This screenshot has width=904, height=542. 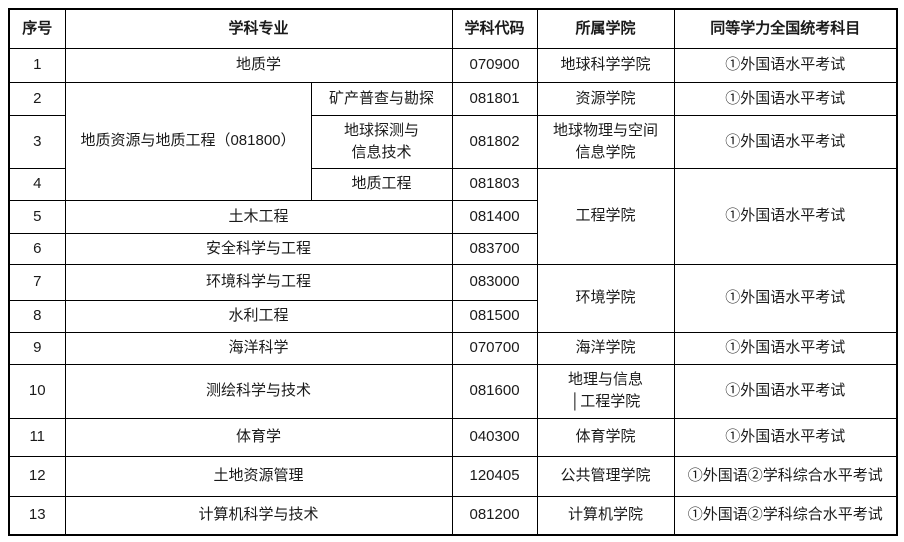 I want to click on major-cell: 测绘科学与技术, so click(x=258, y=391).